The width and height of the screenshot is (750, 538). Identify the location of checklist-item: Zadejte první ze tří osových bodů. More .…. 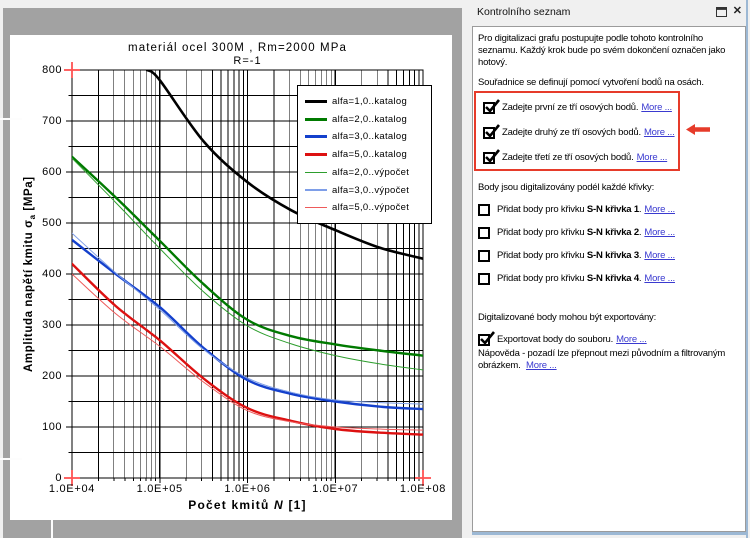
(578, 107).